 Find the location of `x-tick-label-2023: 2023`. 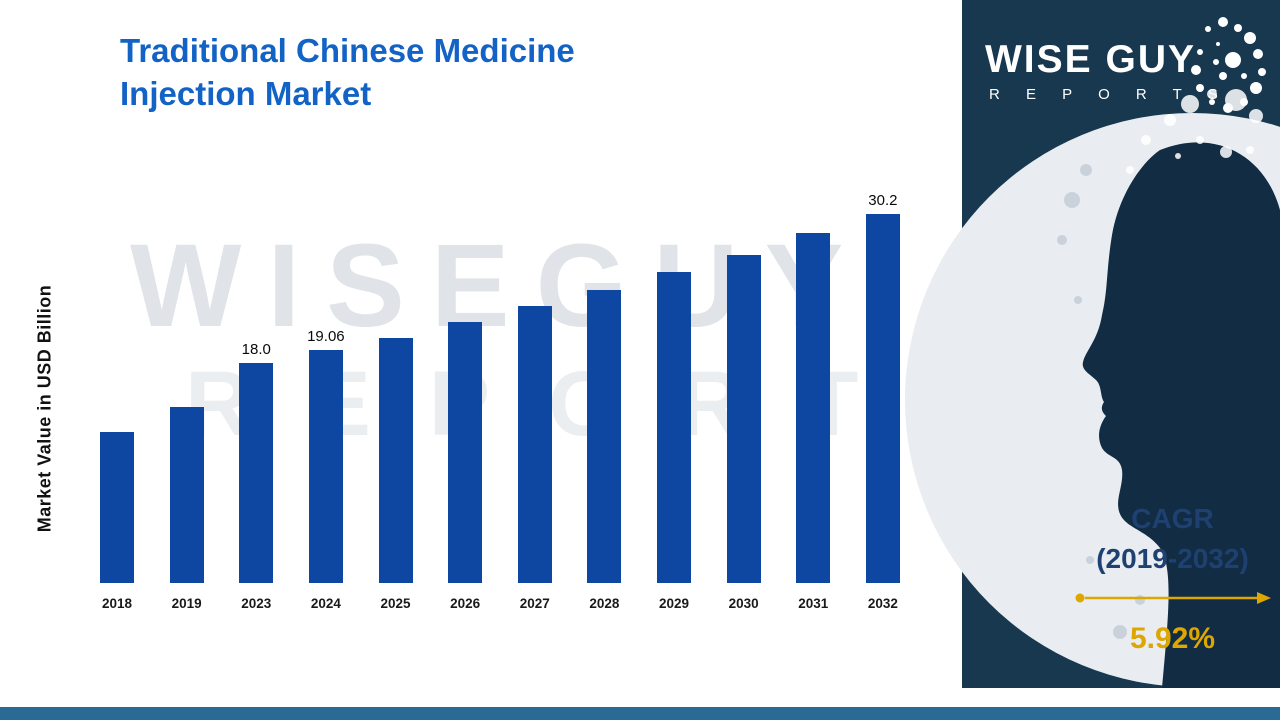

x-tick-label-2023: 2023 is located at coordinates (256, 603).